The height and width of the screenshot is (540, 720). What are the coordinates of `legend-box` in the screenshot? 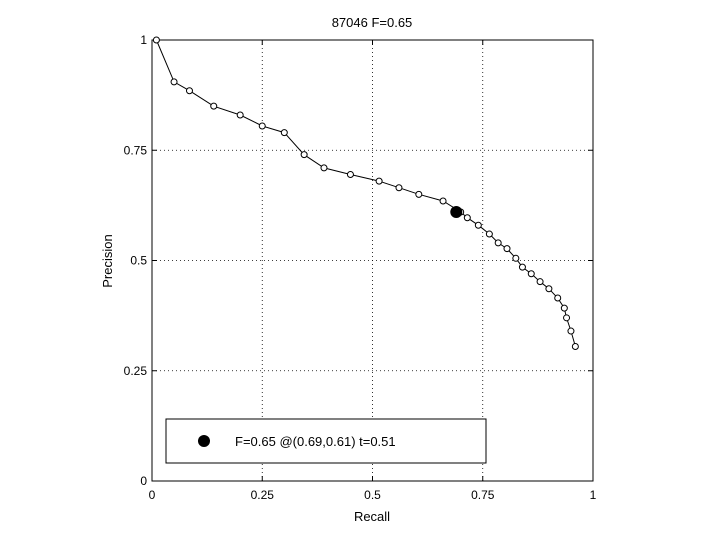 It's located at (326, 441).